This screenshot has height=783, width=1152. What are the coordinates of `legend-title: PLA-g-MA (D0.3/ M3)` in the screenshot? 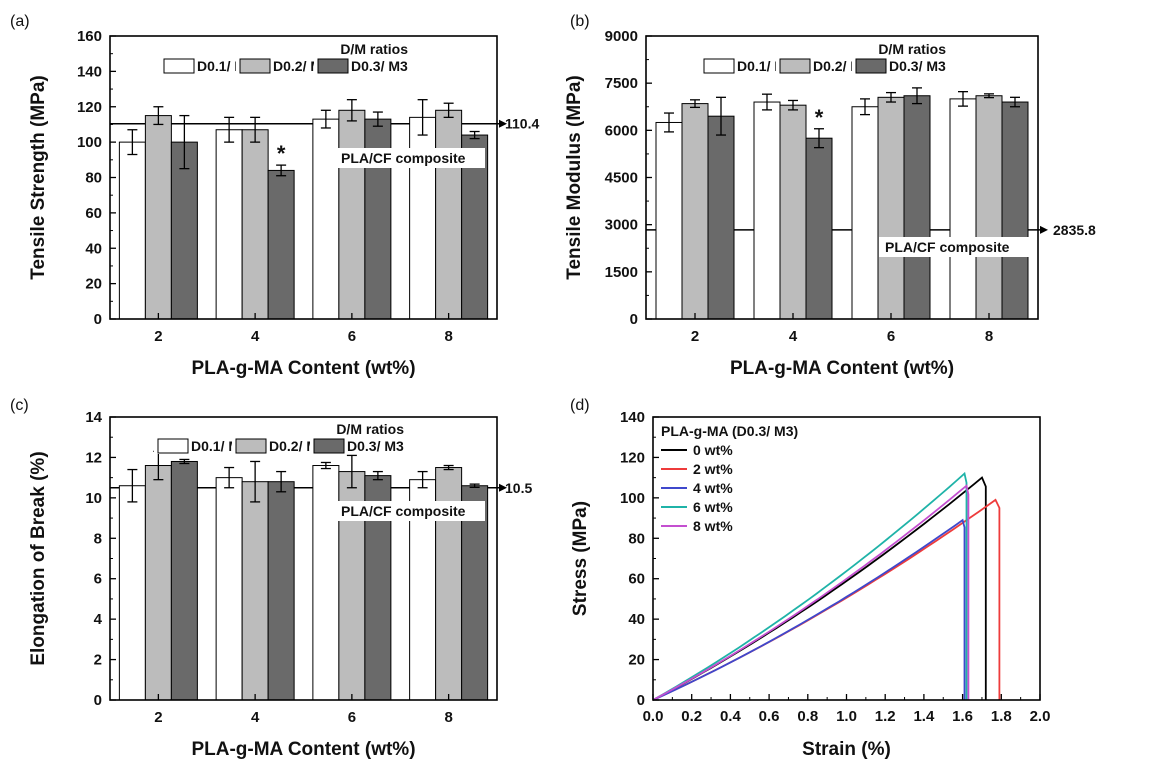 It's located at (729, 431).